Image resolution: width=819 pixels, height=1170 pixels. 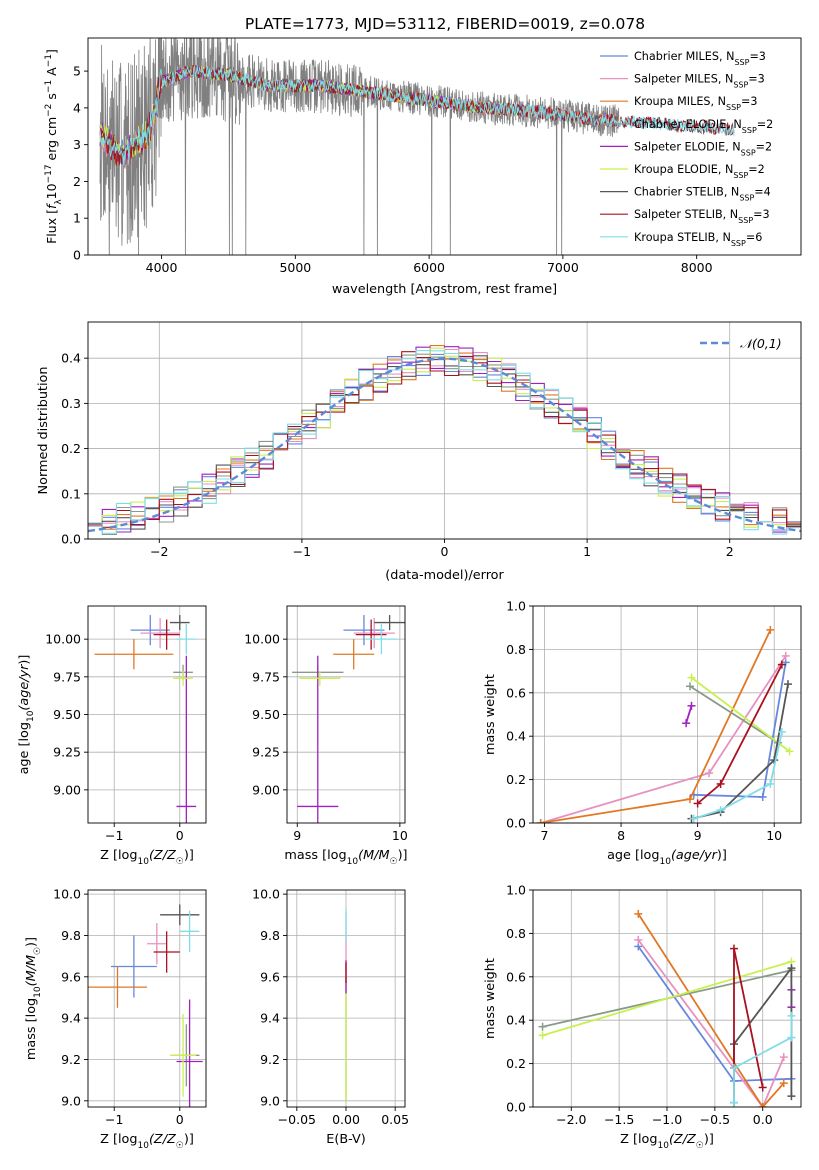 I want to click on x-tick-label: 2, so click(x=730, y=551).